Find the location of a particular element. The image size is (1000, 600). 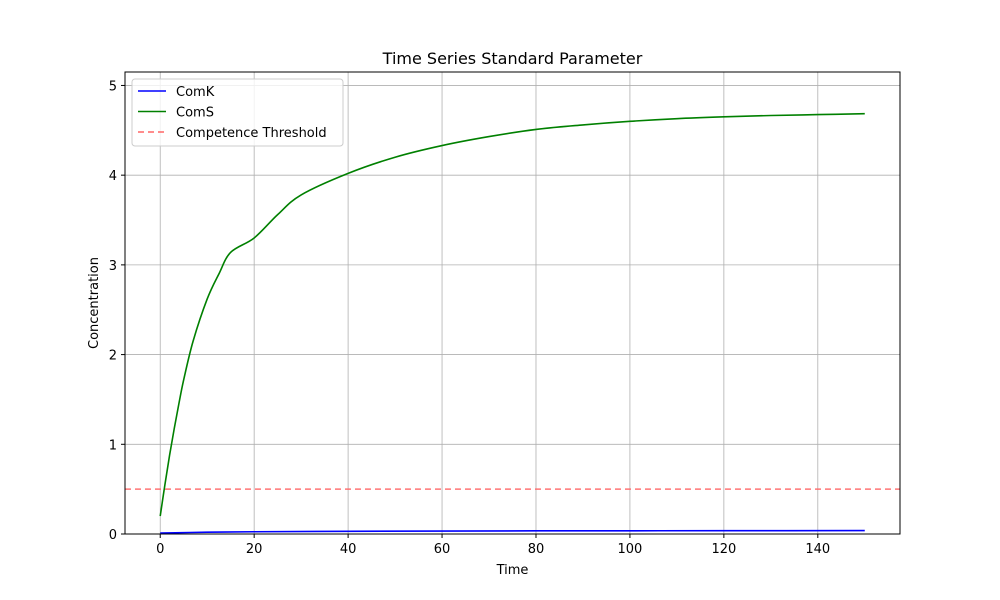

x-tick-label: 20 is located at coordinates (254, 549).